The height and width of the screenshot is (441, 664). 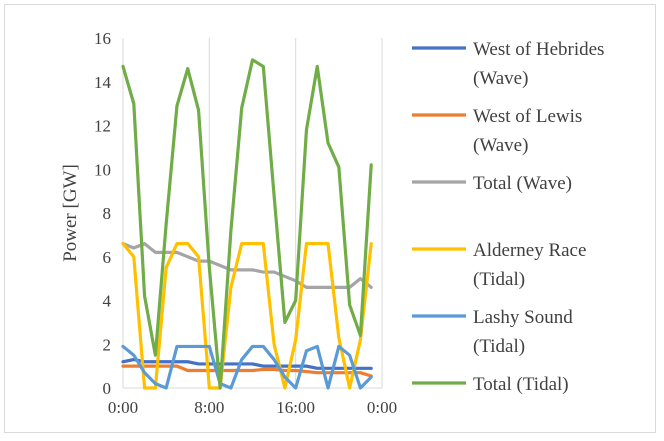 What do you see at coordinates (500, 78) in the screenshot?
I see `legend-label-0: (Wave)` at bounding box center [500, 78].